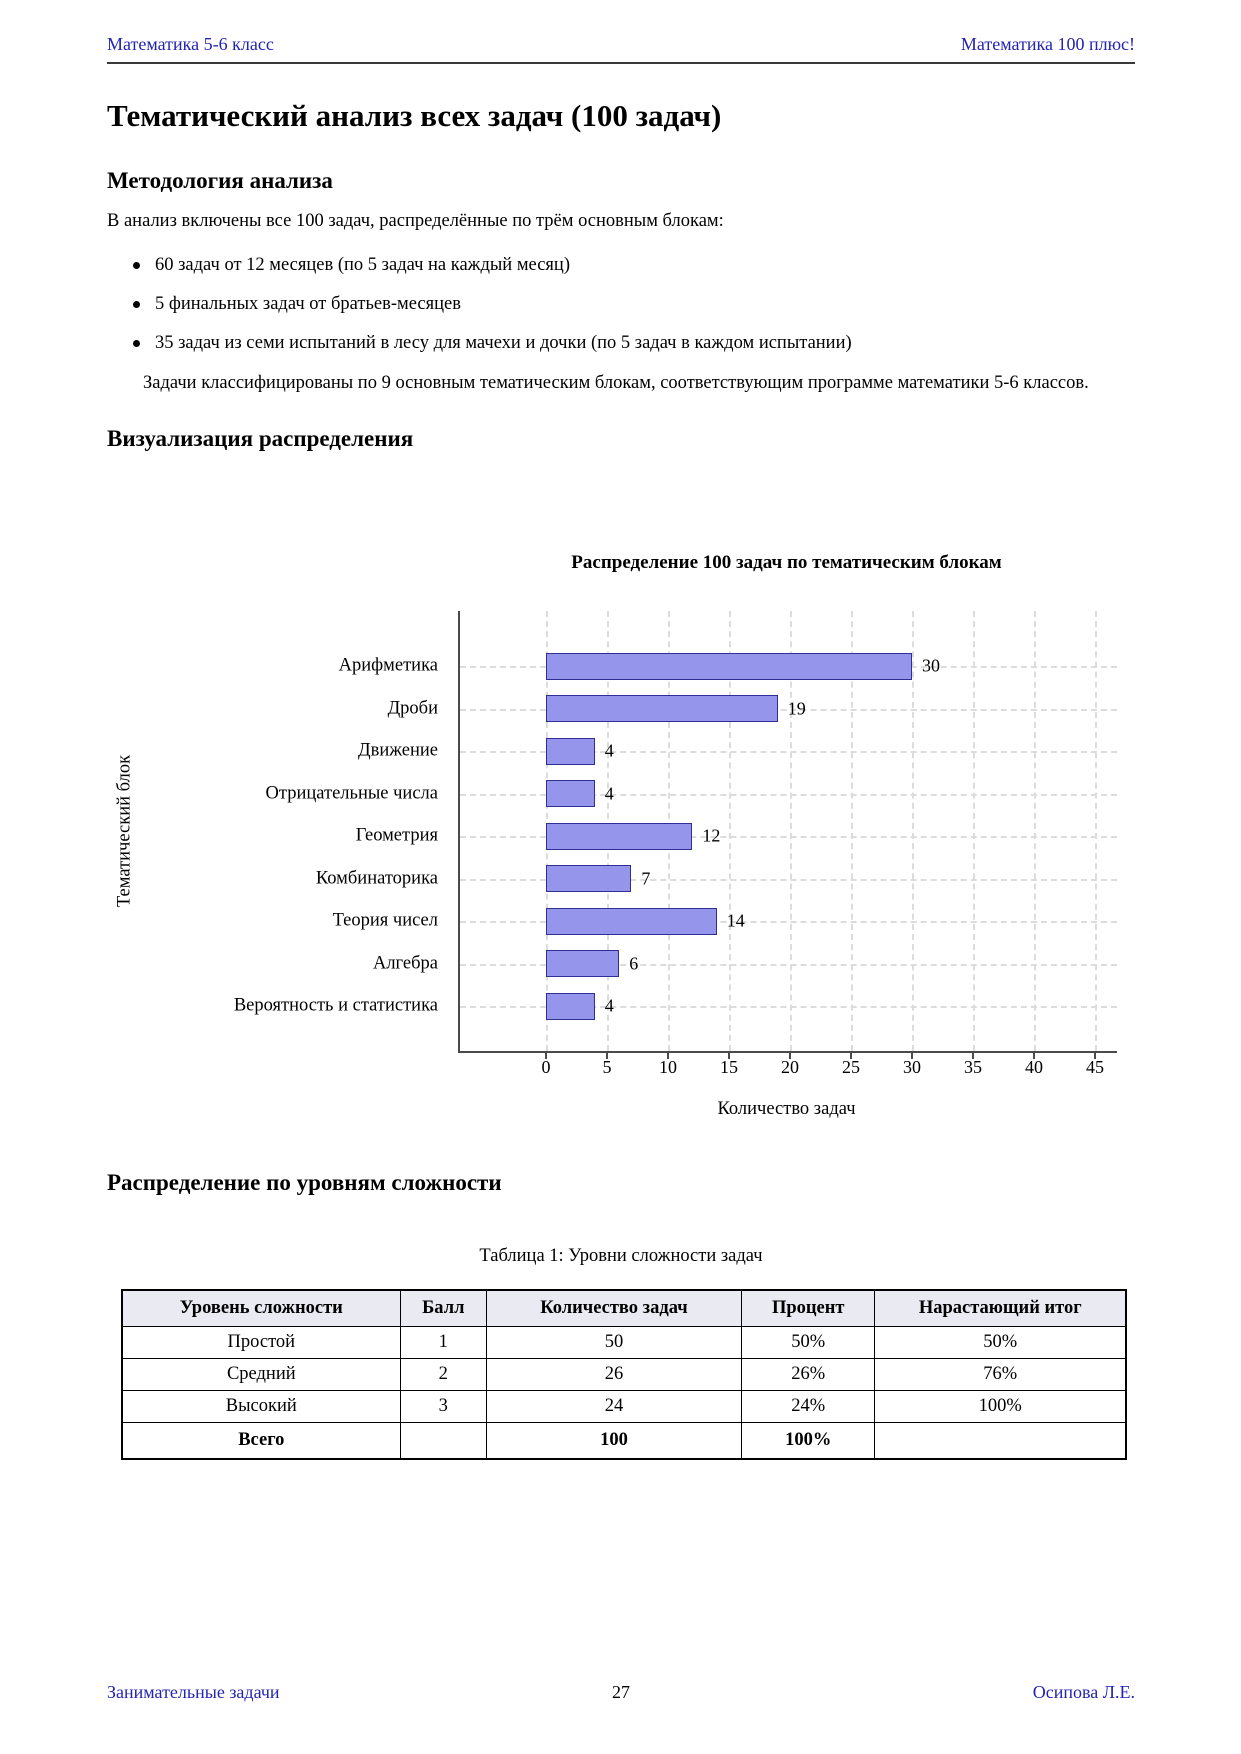 The image size is (1241, 1754). Describe the element at coordinates (790, 1067) in the screenshot. I see `chart-x-tick-label: 20` at that location.